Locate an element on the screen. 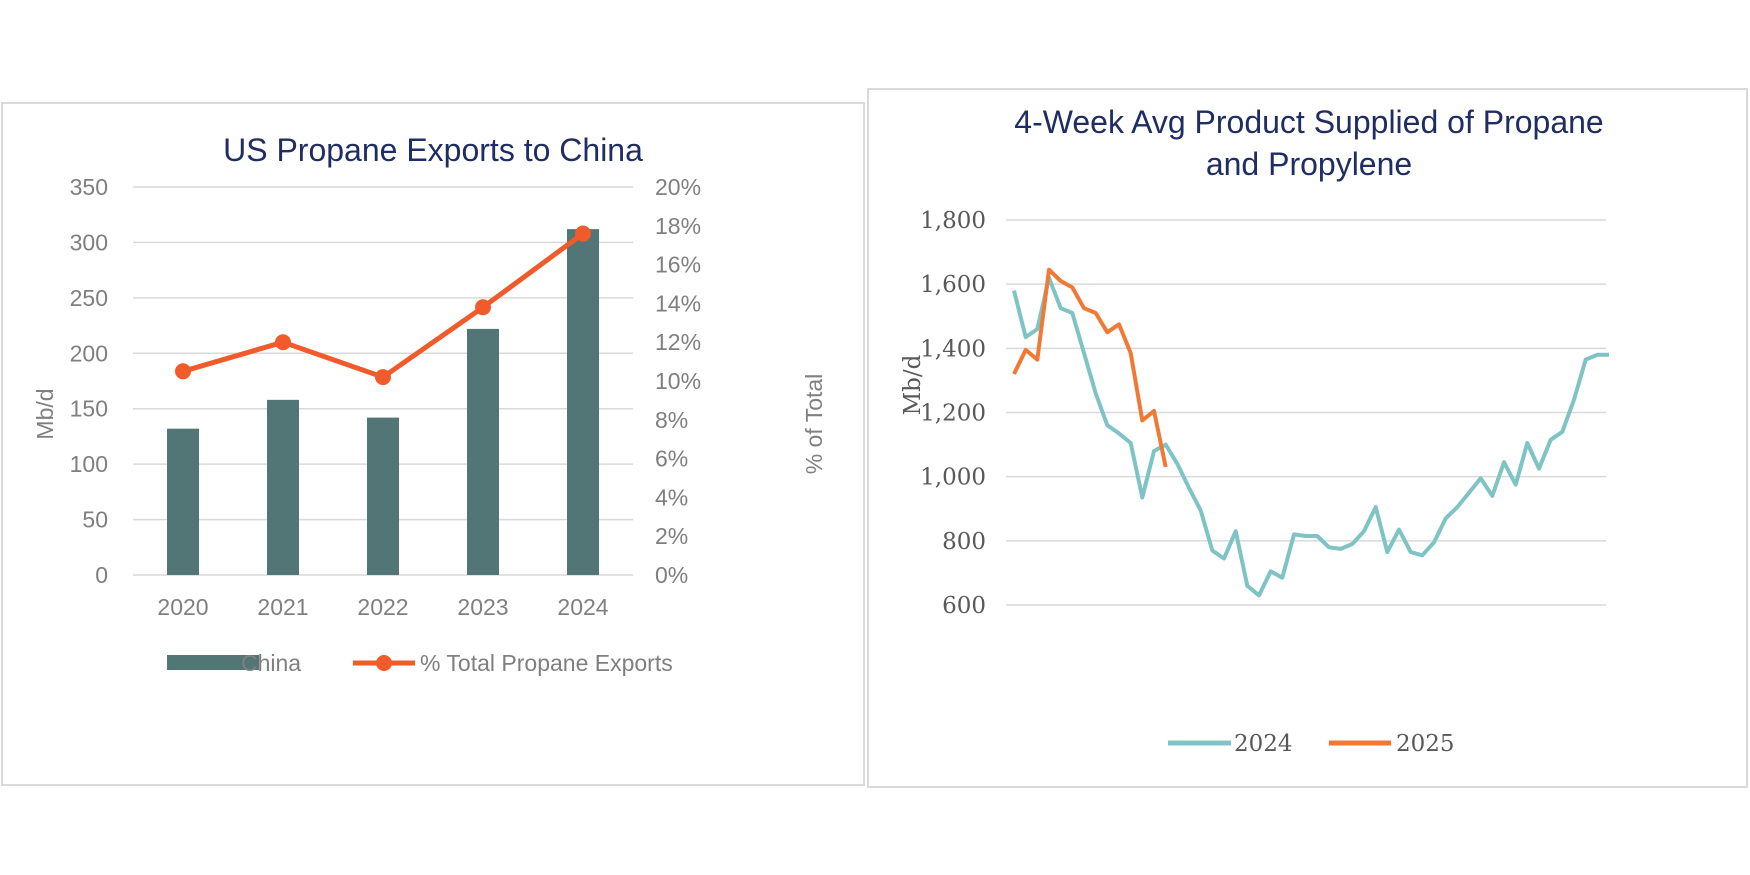  left-y-tick-label: 0 is located at coordinates (101, 575).